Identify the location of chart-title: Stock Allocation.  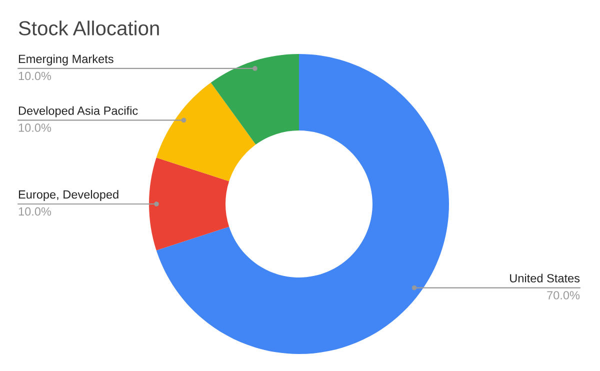
(88, 28).